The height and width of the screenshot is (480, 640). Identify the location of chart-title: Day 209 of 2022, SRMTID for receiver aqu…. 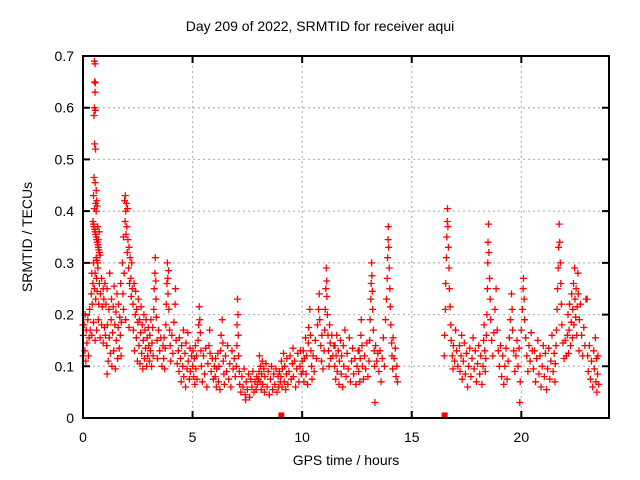
(320, 26).